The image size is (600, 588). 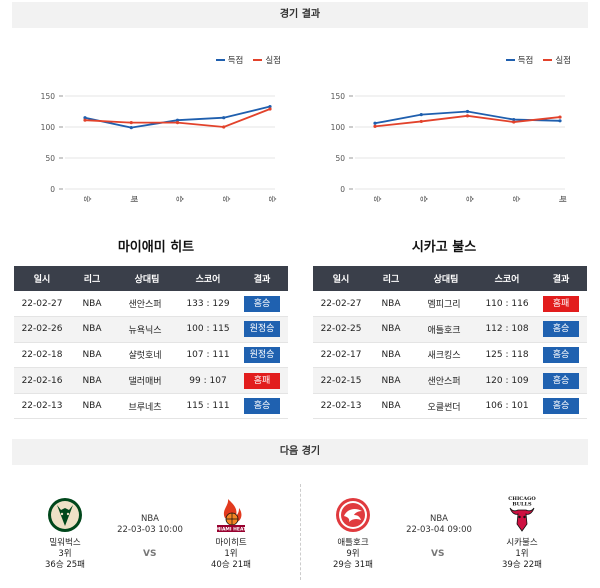 What do you see at coordinates (147, 355) in the screenshot?
I see `cell-opponent: 샬럿호네` at bounding box center [147, 355].